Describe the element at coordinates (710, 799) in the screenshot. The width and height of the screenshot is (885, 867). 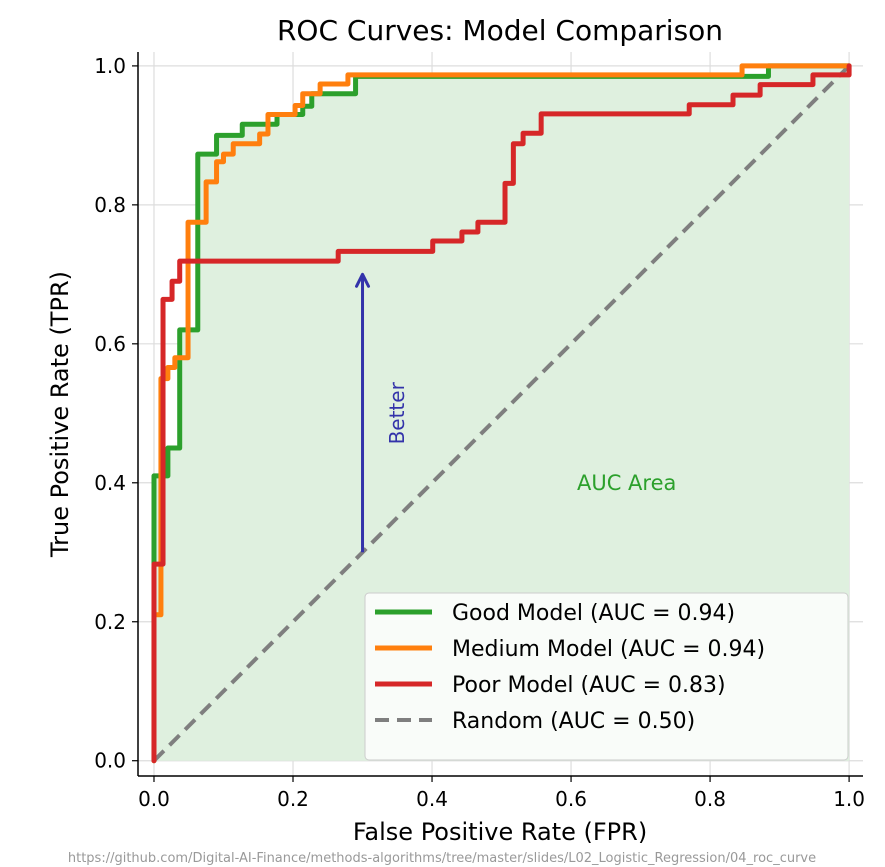
I see `x-tick-label: 0.8` at that location.